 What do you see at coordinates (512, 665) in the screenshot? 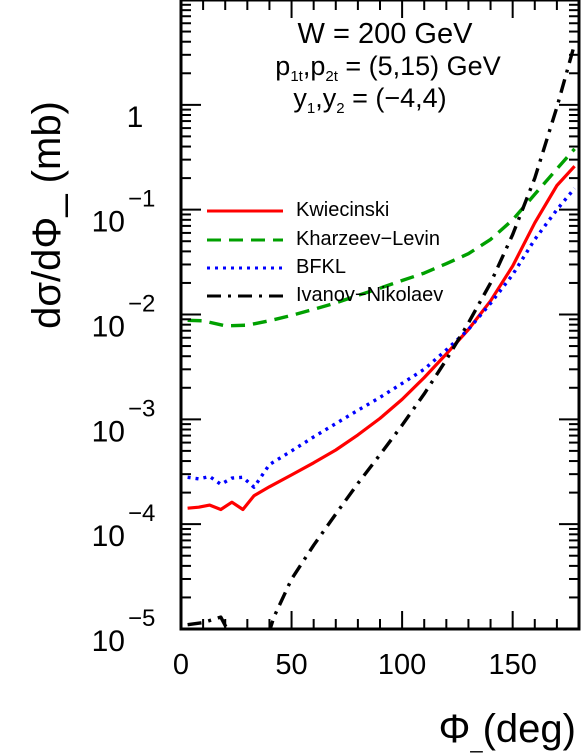
I see `x-tick-label: 150` at bounding box center [512, 665].